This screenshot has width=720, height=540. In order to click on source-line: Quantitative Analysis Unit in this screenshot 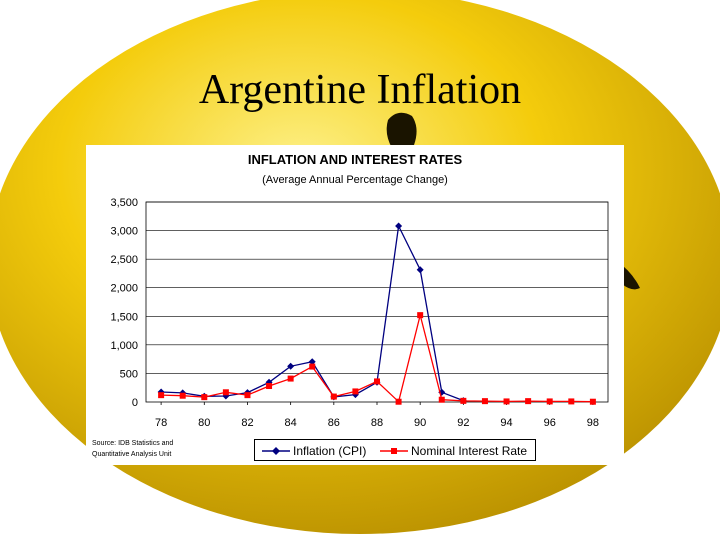, I will do `click(132, 454)`.